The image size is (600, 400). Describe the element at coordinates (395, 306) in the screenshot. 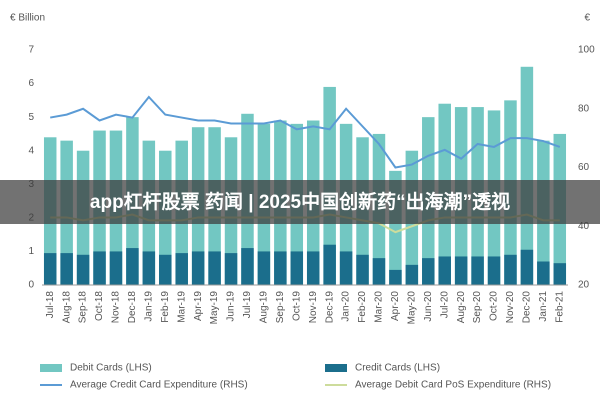

I see `x-tick-label: Apr-20` at that location.